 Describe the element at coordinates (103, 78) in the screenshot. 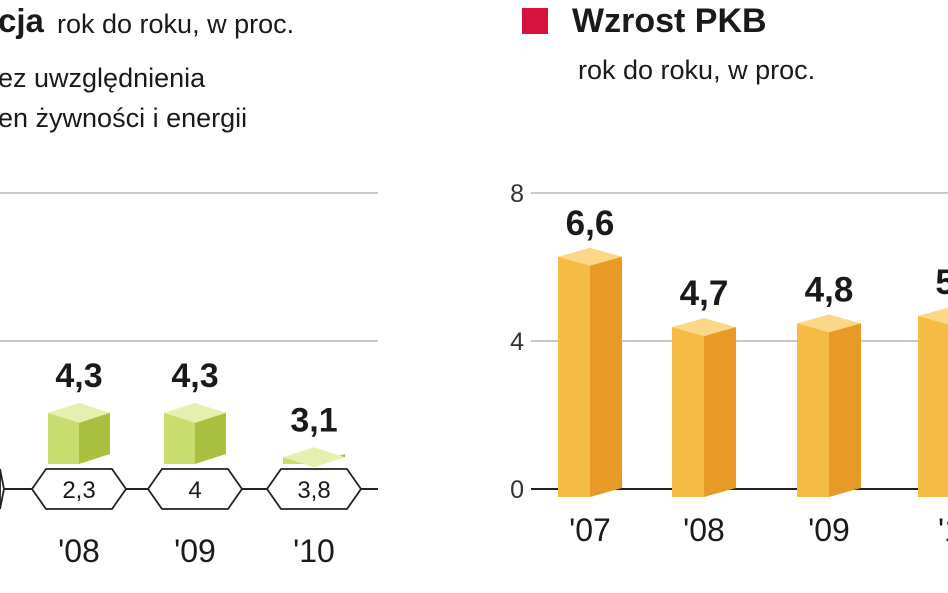

I see `left-note-line1: ez uwzględnienia` at that location.